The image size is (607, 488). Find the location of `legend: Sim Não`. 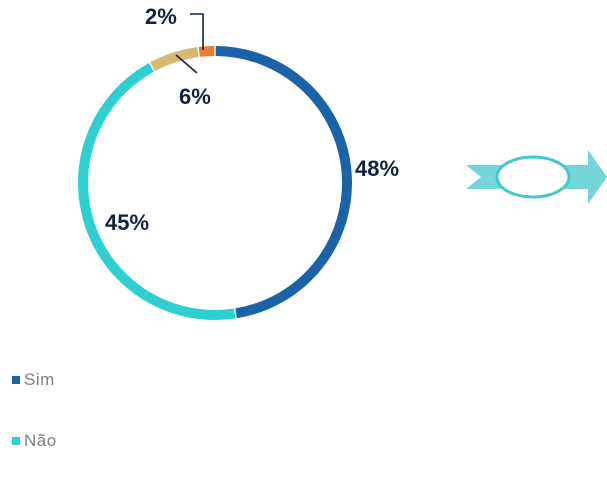

legend: Sim Não is located at coordinates (34, 427).